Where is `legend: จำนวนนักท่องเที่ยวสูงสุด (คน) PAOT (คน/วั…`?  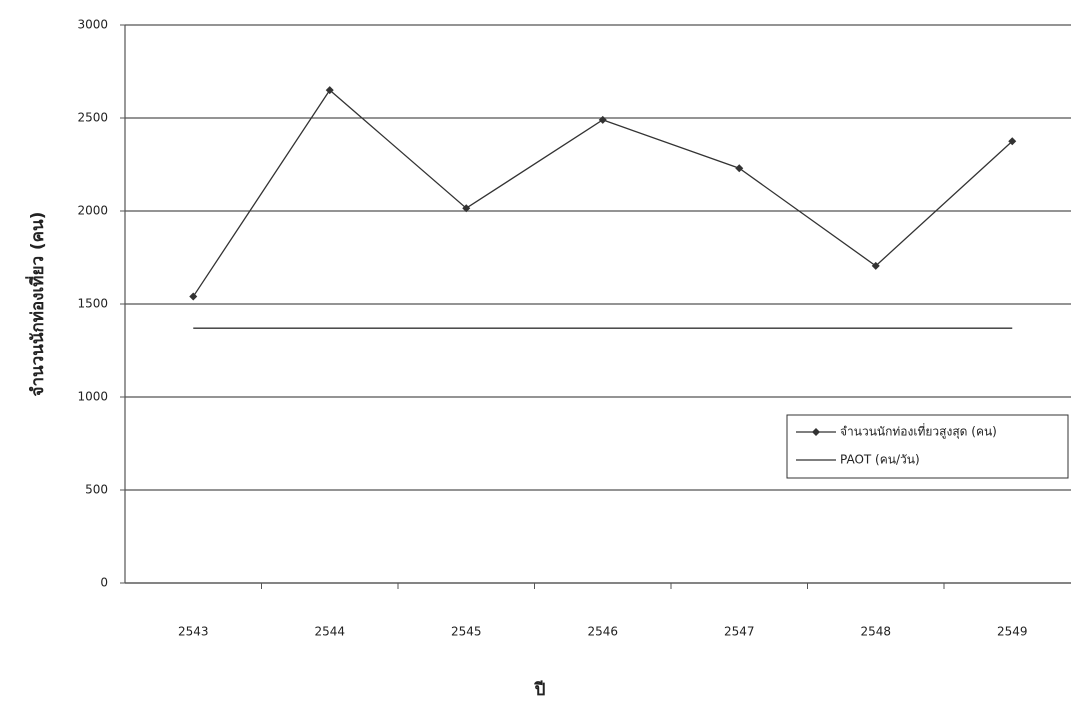 legend: จำนวนนักท่องเที่ยวสูงสุด (คน) PAOT (คน/วั… is located at coordinates (927, 446).